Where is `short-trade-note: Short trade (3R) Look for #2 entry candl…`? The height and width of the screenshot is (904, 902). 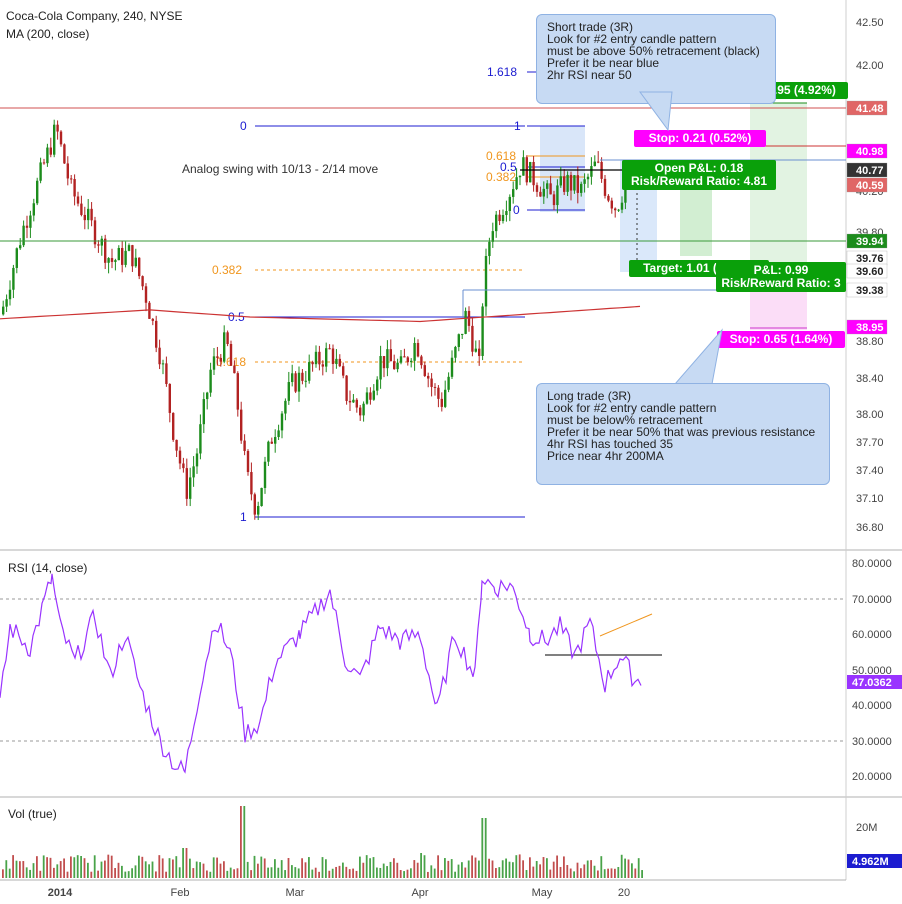
short-trade-note: Short trade (3R) Look for #2 entry candl… is located at coordinates (656, 59).